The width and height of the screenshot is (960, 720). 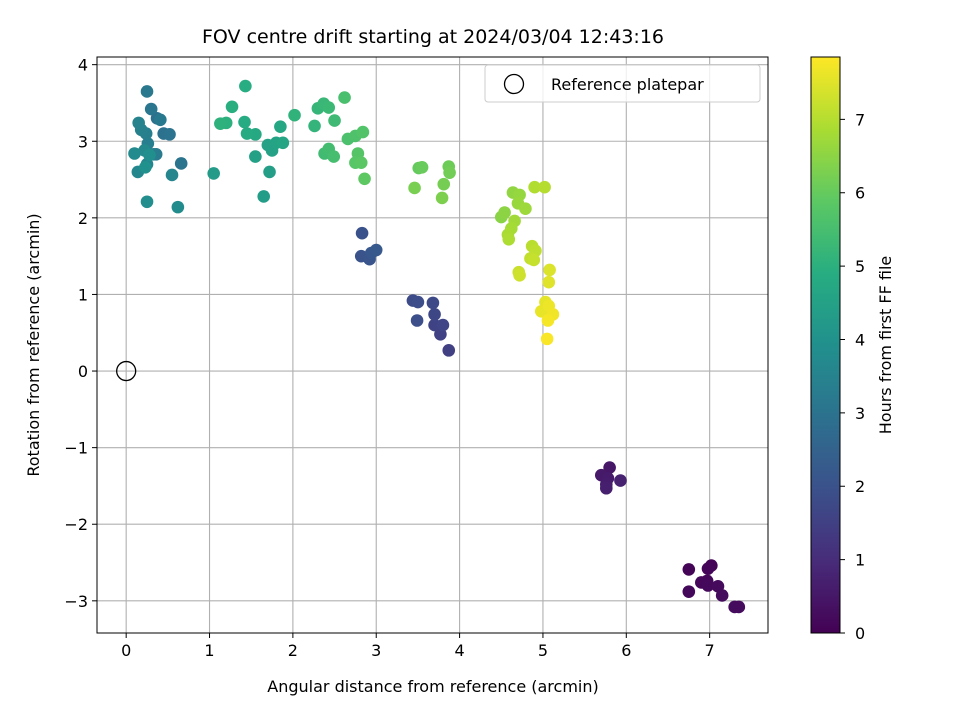 What do you see at coordinates (627, 84) in the screenshot?
I see `legend-label: Reference platepar` at bounding box center [627, 84].